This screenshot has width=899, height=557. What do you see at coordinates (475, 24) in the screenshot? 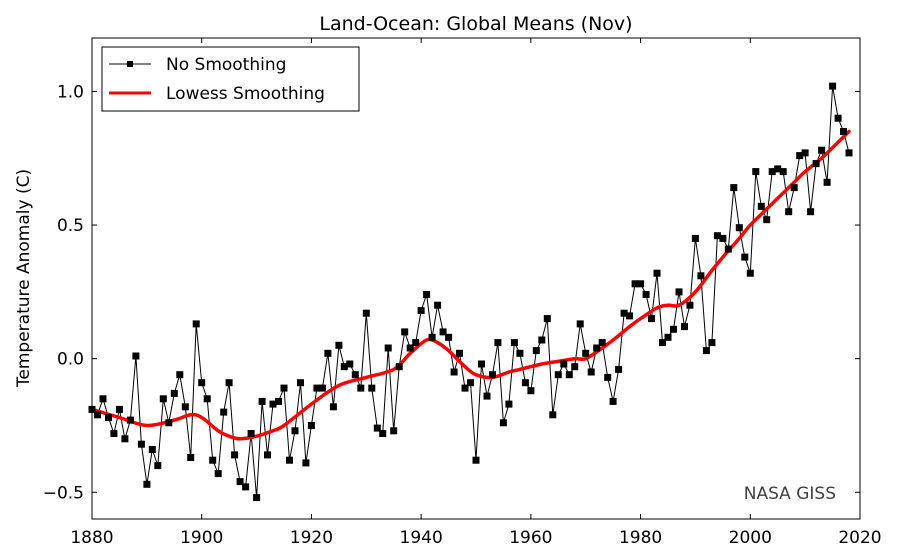
I see `chart-title: Land-Ocean: Global Means (Nov)` at bounding box center [475, 24].